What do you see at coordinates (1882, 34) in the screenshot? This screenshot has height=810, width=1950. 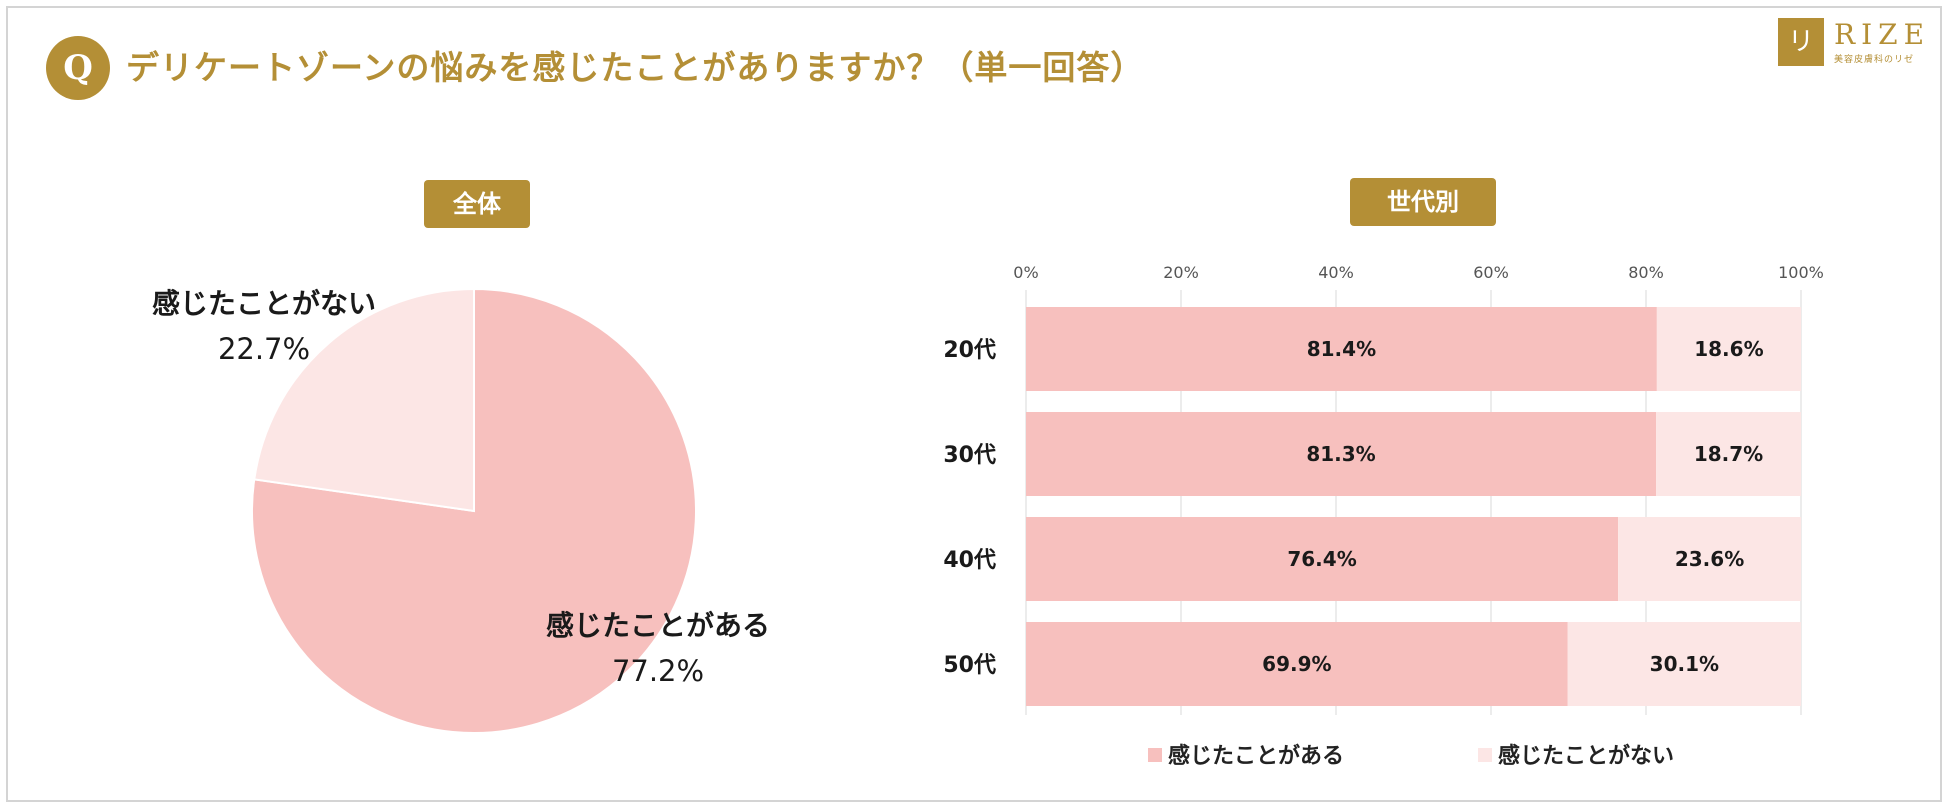 I see `logo-name: RIZE` at bounding box center [1882, 34].